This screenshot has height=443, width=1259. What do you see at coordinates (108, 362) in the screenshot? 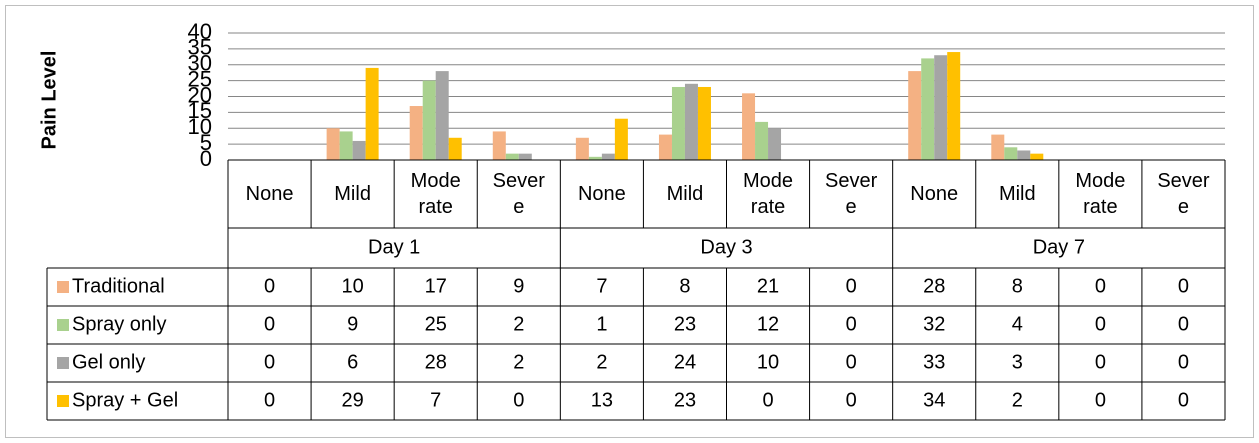
I see `legend-label: Gel only` at bounding box center [108, 362].